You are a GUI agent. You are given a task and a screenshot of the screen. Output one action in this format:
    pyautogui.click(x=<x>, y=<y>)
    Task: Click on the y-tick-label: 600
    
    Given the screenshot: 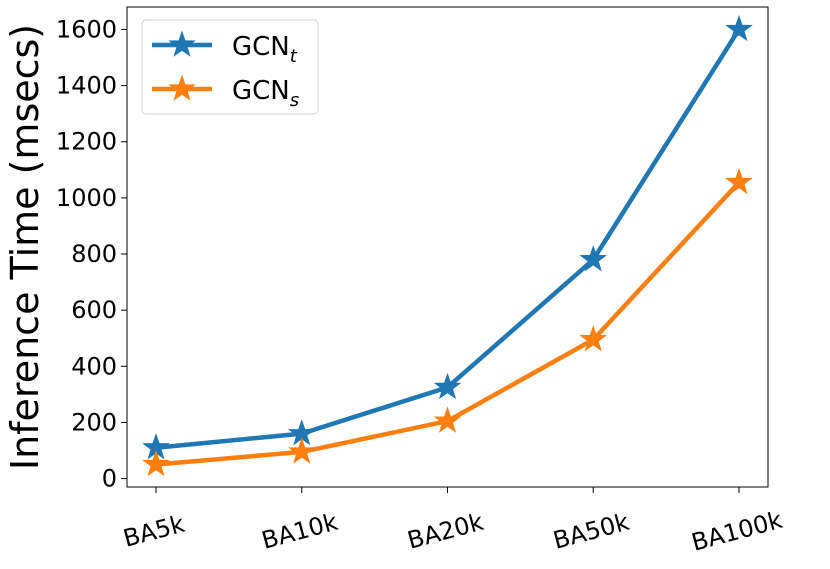 What is the action you would take?
    pyautogui.click(x=94, y=310)
    